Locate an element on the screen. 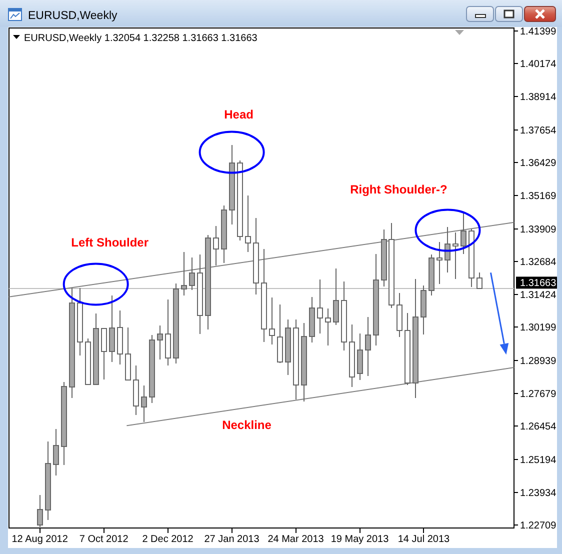  x-tick-label: 24 Mar 2013 is located at coordinates (296, 539).